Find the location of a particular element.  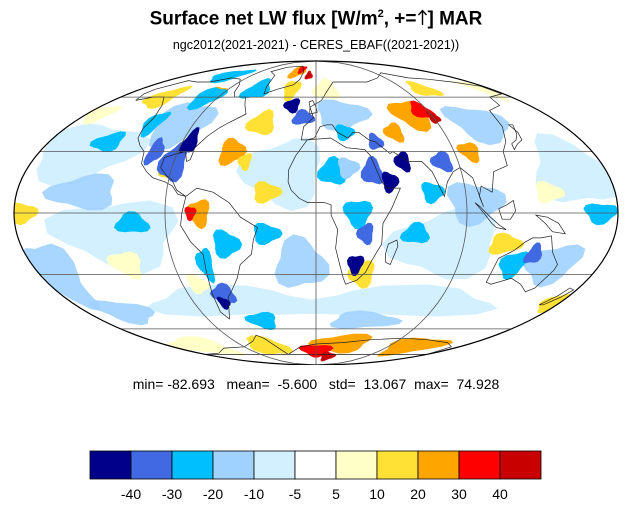

colorbar-labels: -40 -30 -20 -10 -5 5 10 20 30 40 is located at coordinates (314, 494).